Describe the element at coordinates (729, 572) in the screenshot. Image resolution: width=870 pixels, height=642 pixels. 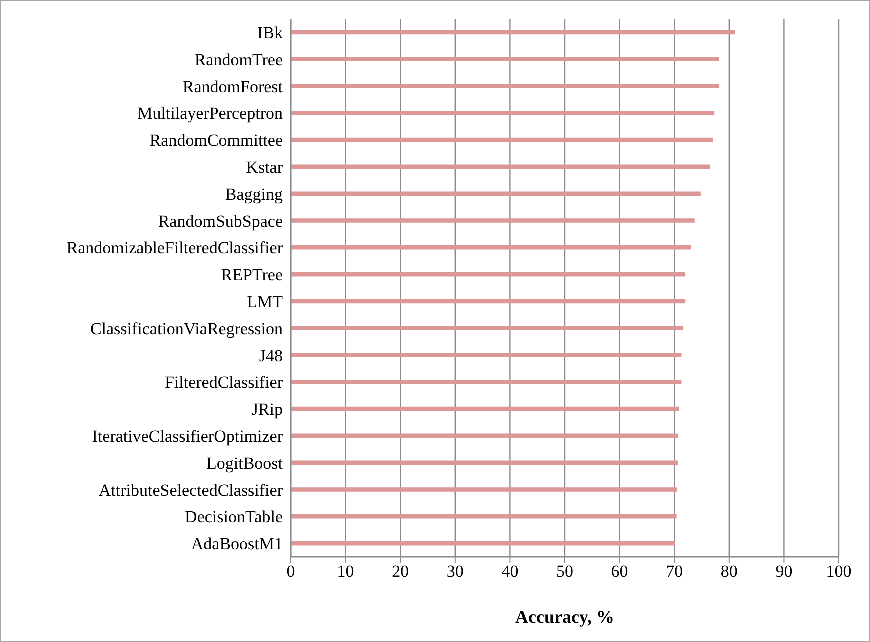
I see `x-tick-label: 80` at that location.